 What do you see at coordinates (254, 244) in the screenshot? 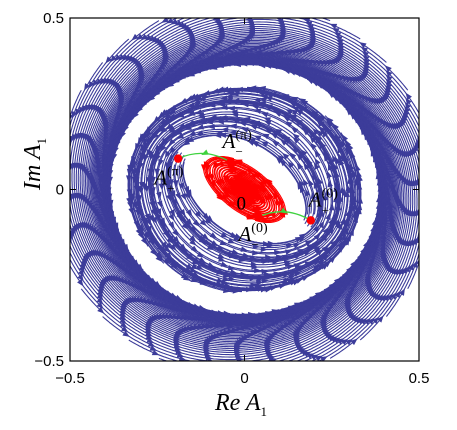
I see `label-subscript: −` at bounding box center [254, 244].